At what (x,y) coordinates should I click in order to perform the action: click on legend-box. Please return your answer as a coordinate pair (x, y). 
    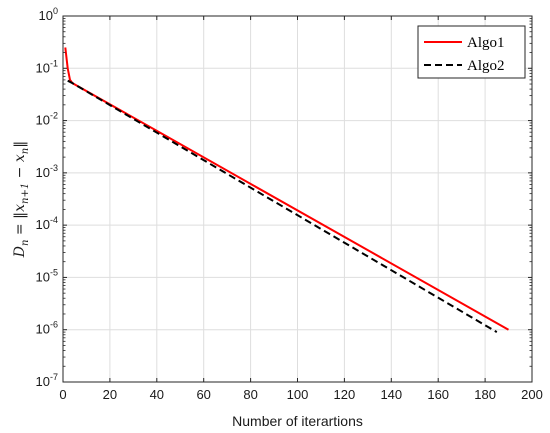
    Looking at the image, I should click on (471, 52).